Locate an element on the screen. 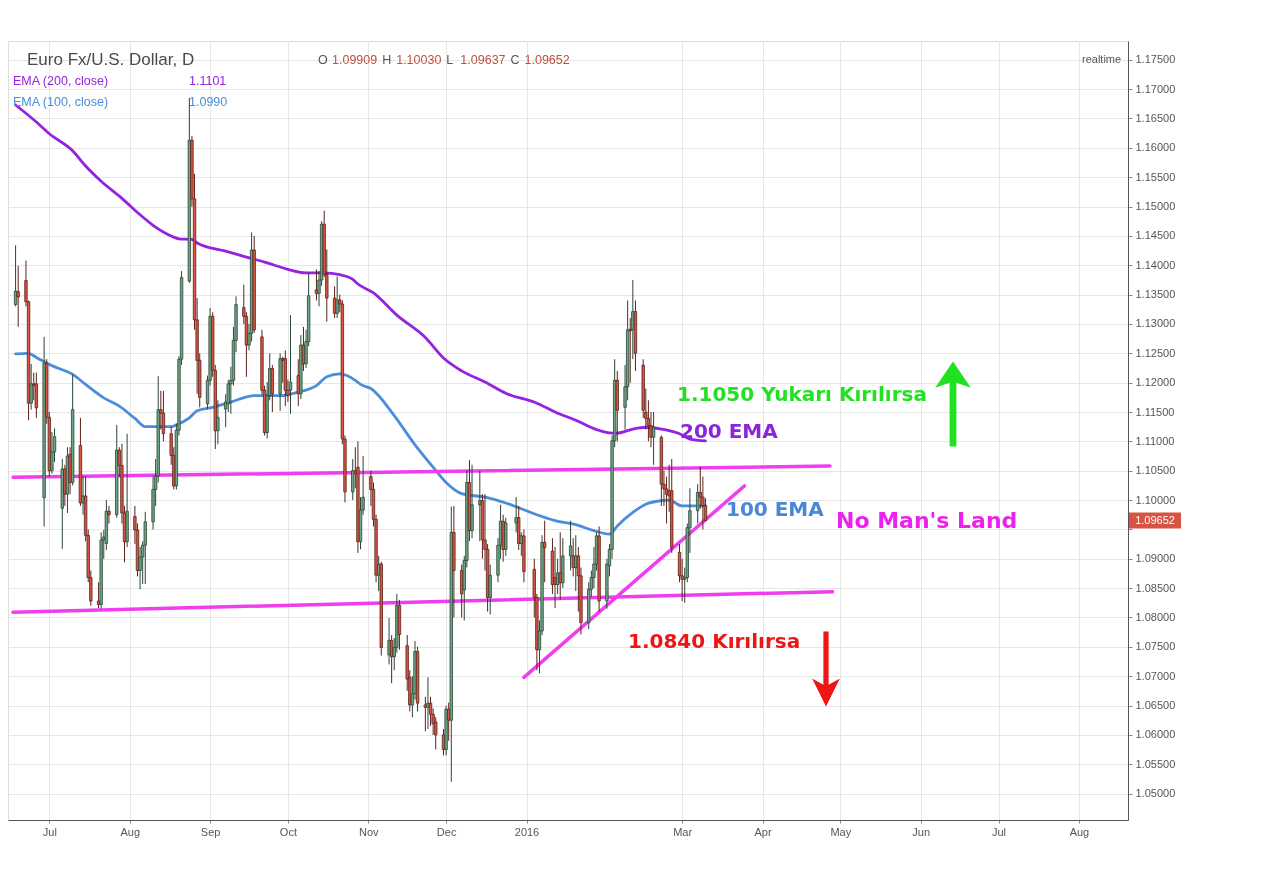 The height and width of the screenshot is (869, 1277). y-tick-label: 1.05500 is located at coordinates (1155, 763).